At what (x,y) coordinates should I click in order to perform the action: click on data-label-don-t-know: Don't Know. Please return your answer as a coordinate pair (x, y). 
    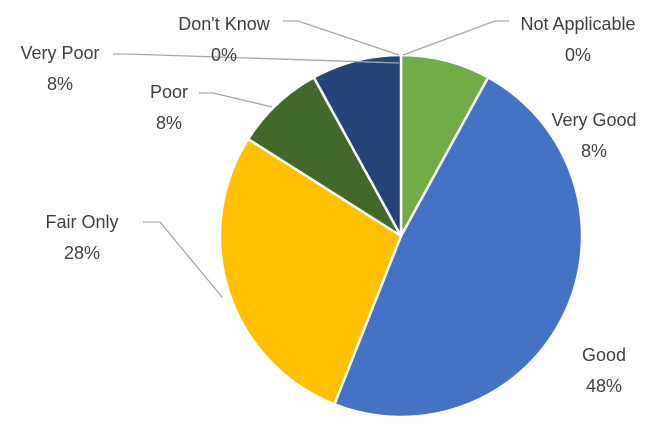
    Looking at the image, I should click on (224, 24).